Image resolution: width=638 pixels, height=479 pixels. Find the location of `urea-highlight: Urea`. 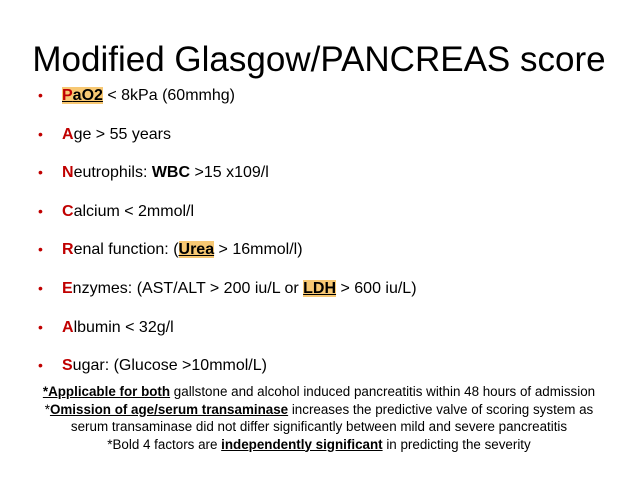

urea-highlight: Urea is located at coordinates (196, 250).